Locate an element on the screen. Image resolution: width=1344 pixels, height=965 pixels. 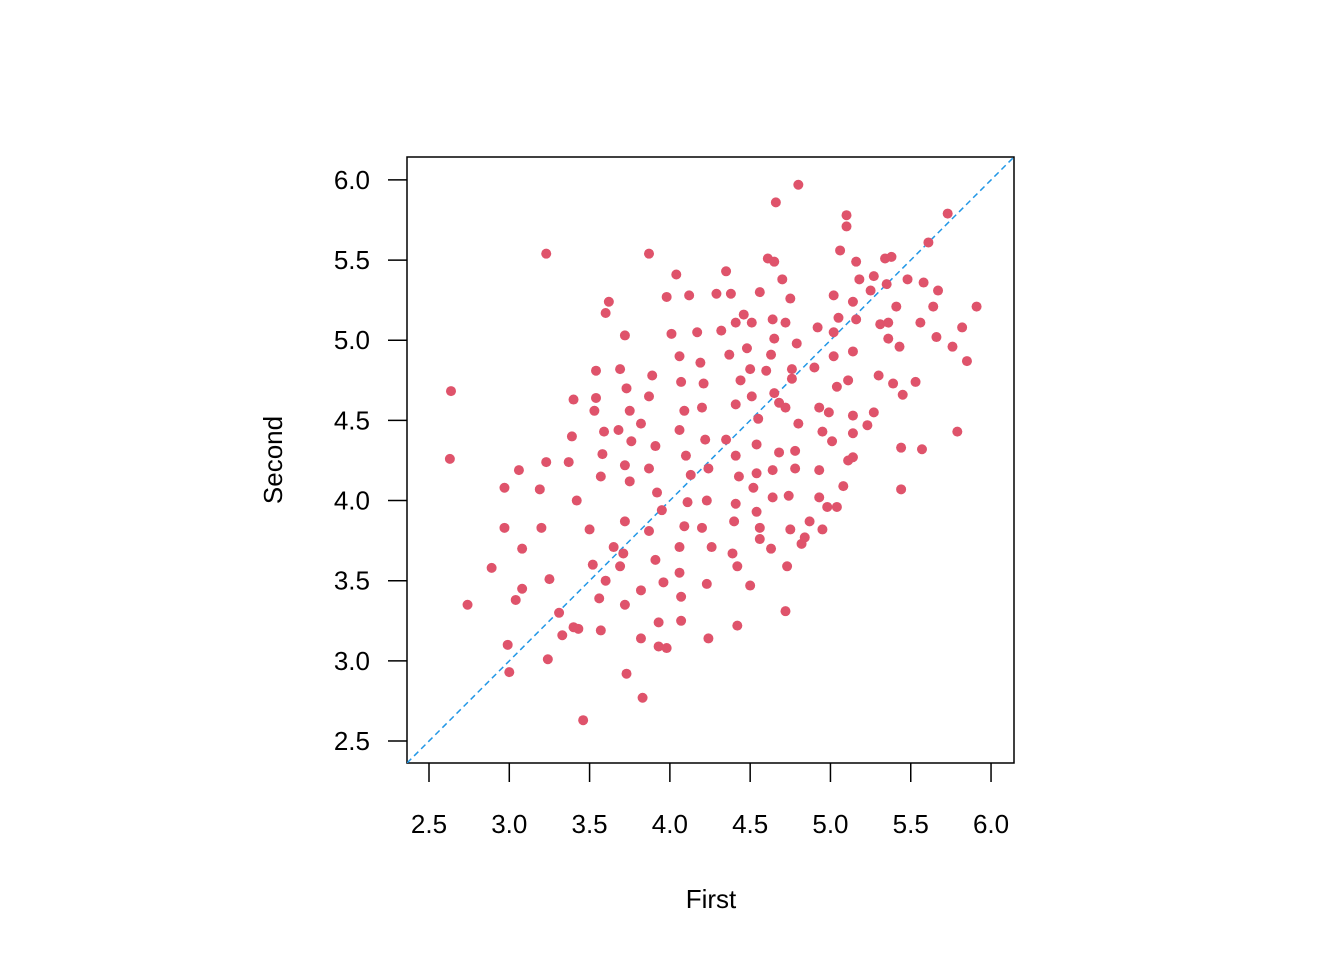
y-tick-label: 6.0 is located at coordinates (352, 180).